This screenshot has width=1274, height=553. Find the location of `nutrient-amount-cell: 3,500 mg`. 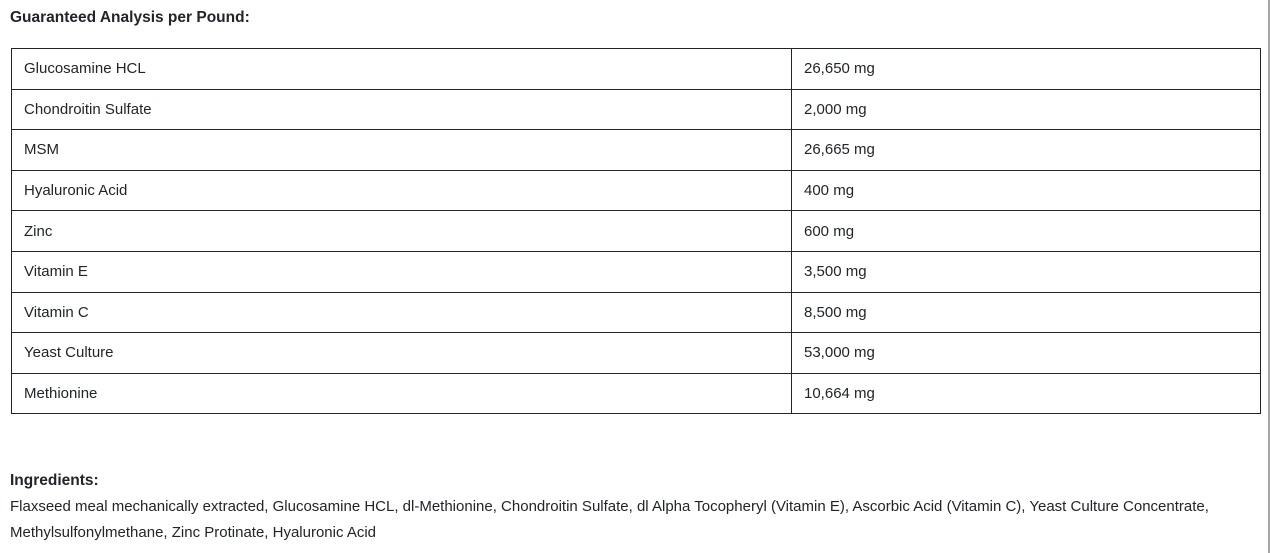

nutrient-amount-cell: 3,500 mg is located at coordinates (1026, 271).